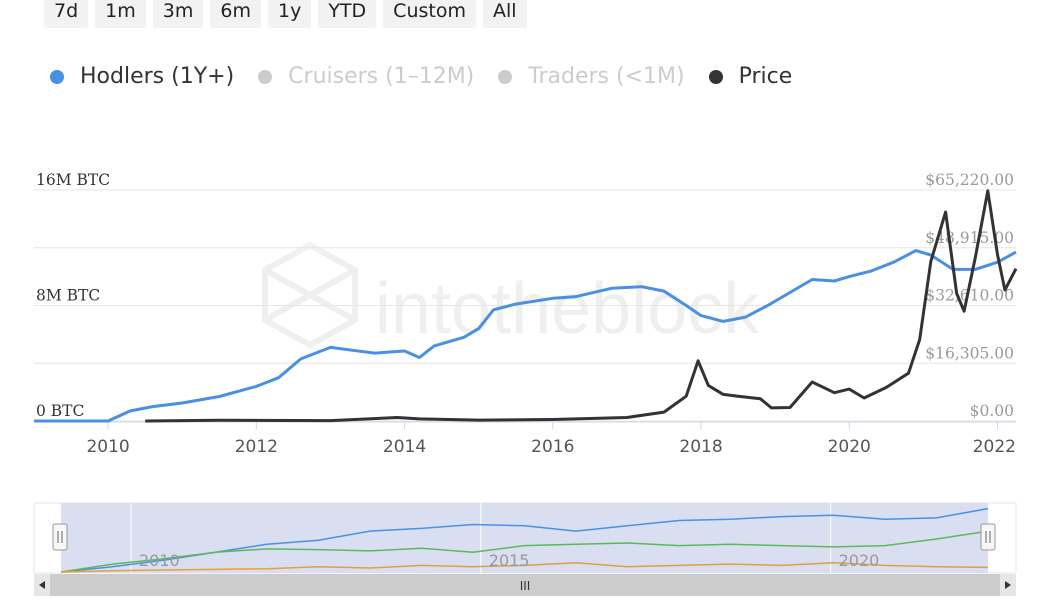 The height and width of the screenshot is (600, 1050). I want to click on legend-item-hodlers: Hodlers (1Y+), so click(142, 76).